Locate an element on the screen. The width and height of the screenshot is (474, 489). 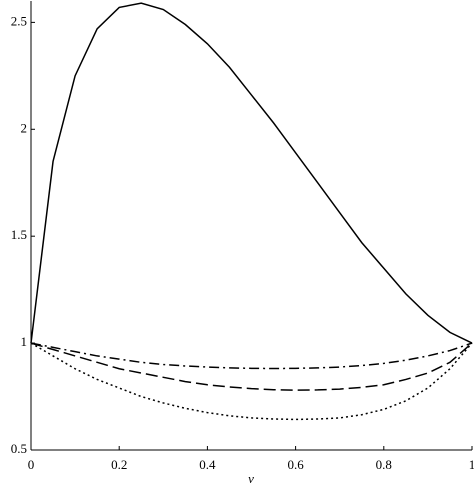
y-tick-label: 2 is located at coordinates (24, 127).